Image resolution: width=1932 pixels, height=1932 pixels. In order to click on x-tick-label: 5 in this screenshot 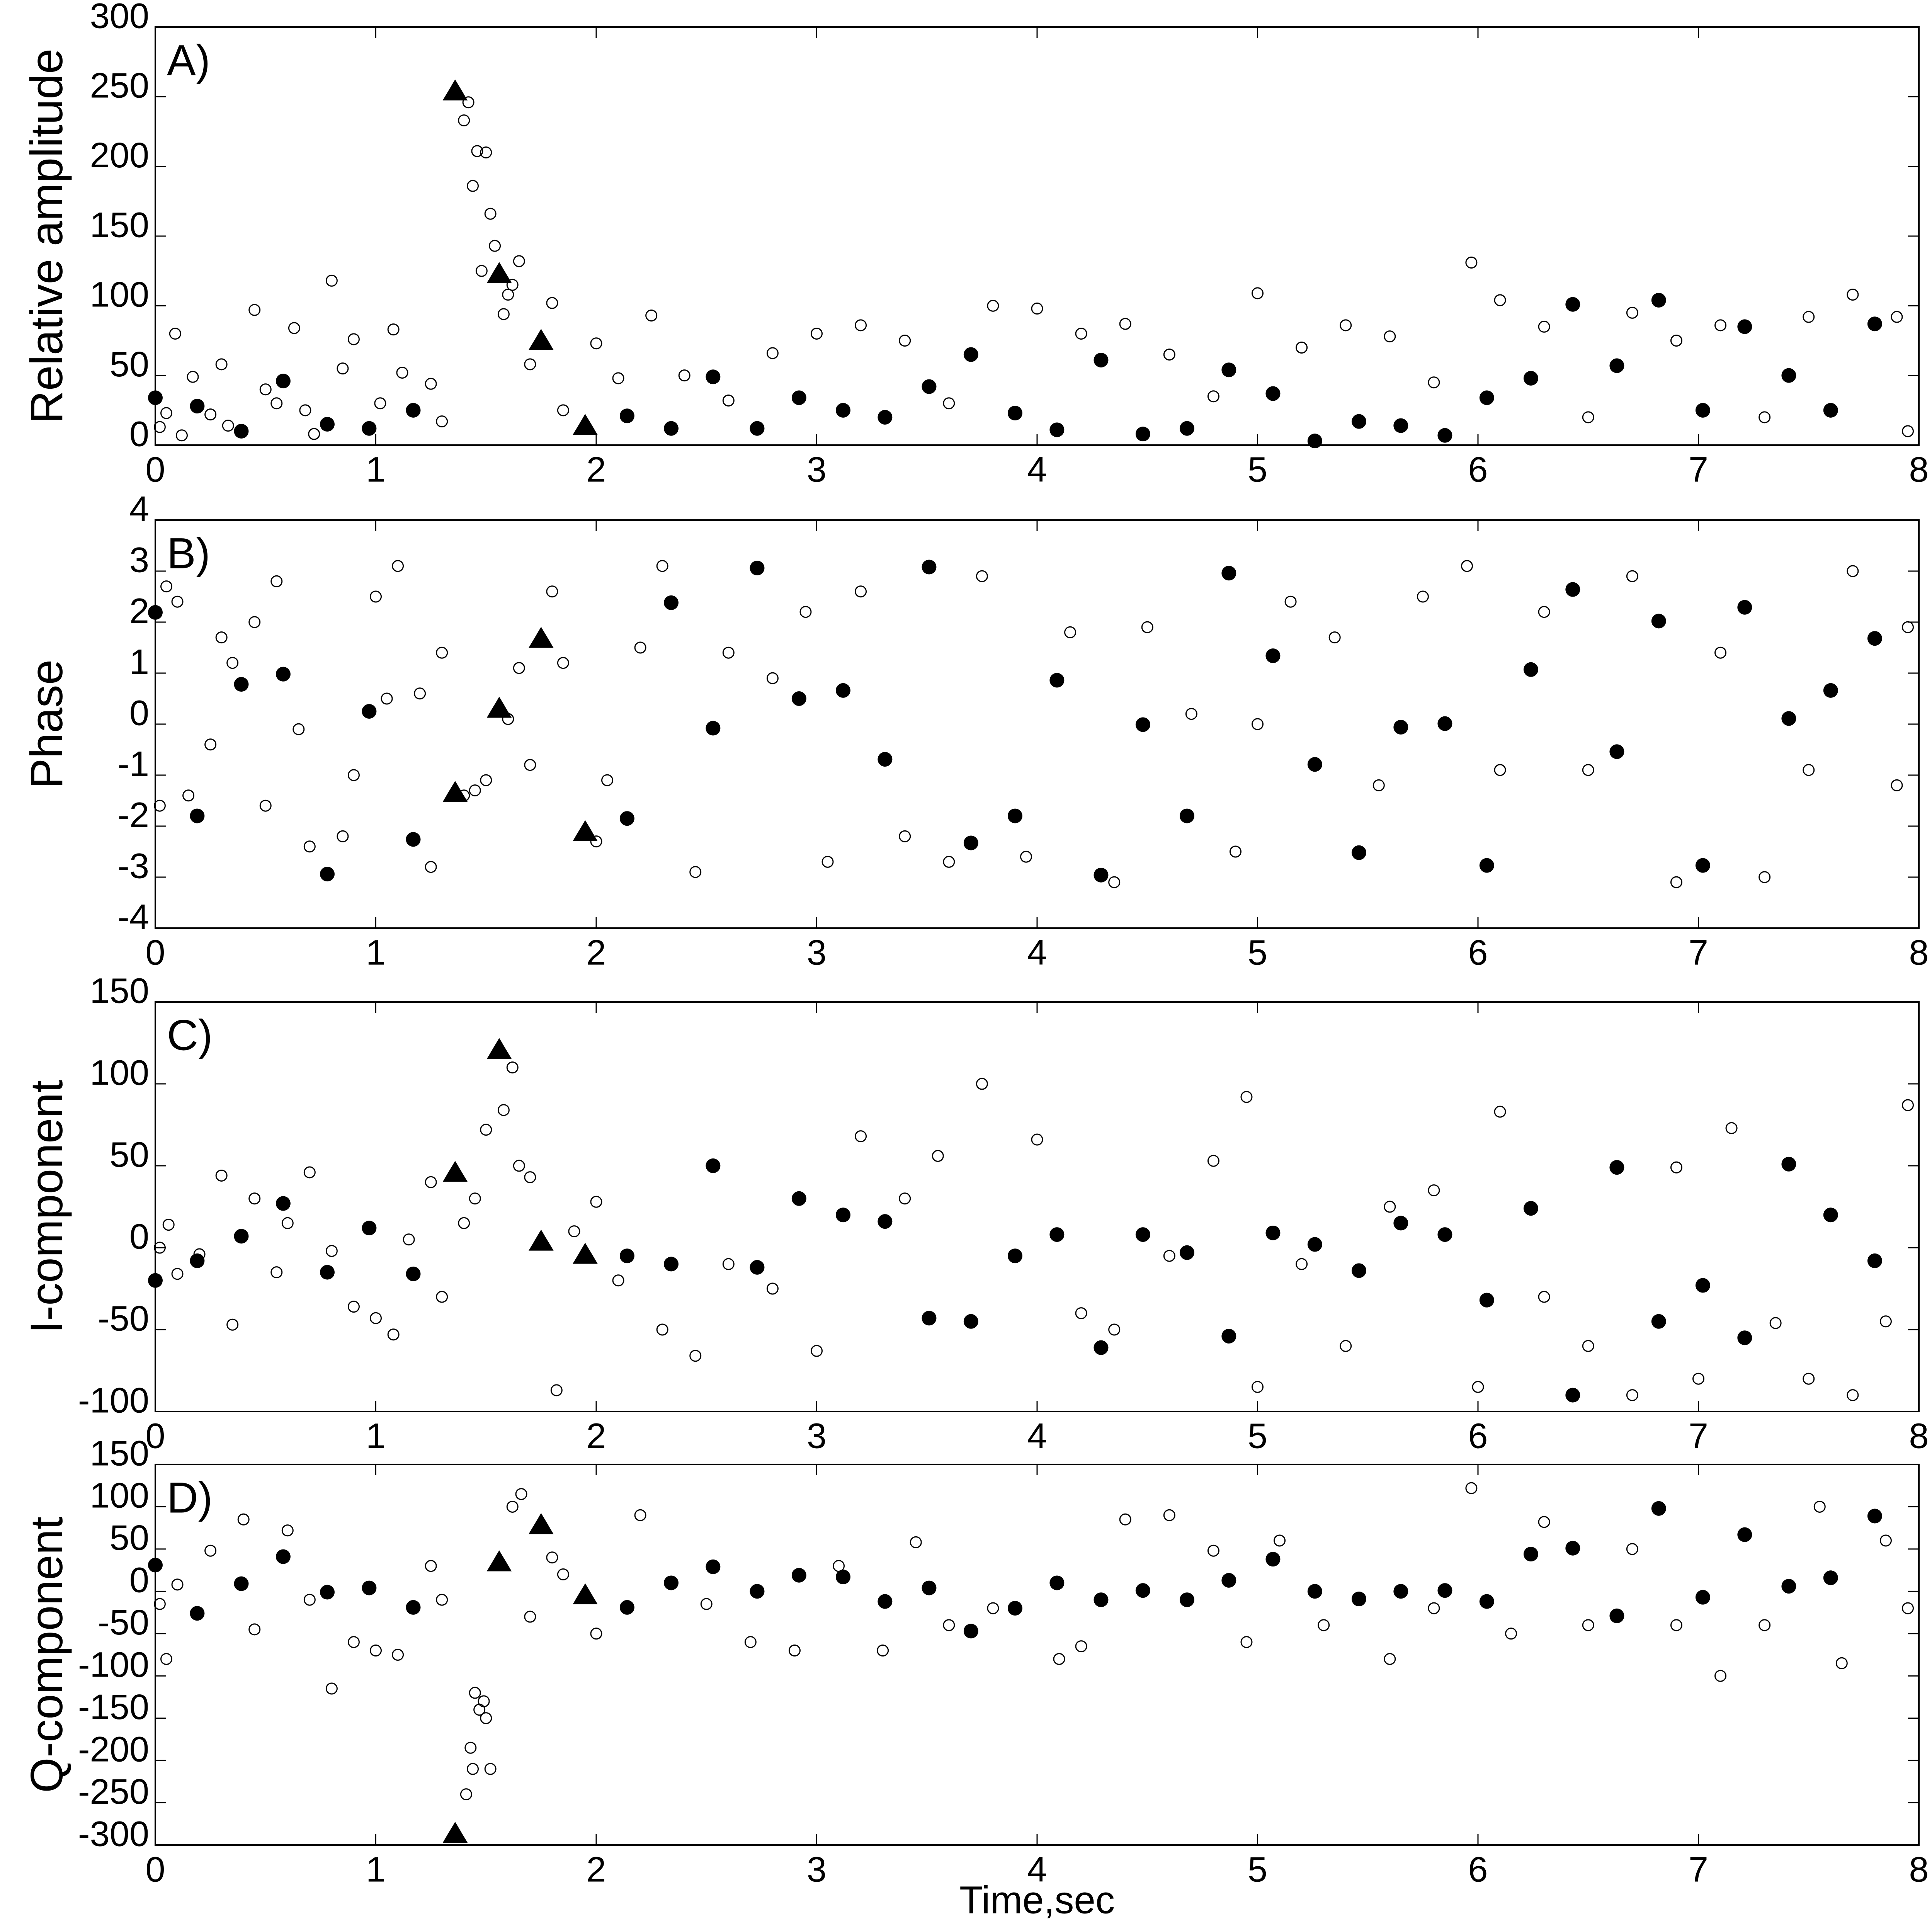, I will do `click(1257, 1870)`.